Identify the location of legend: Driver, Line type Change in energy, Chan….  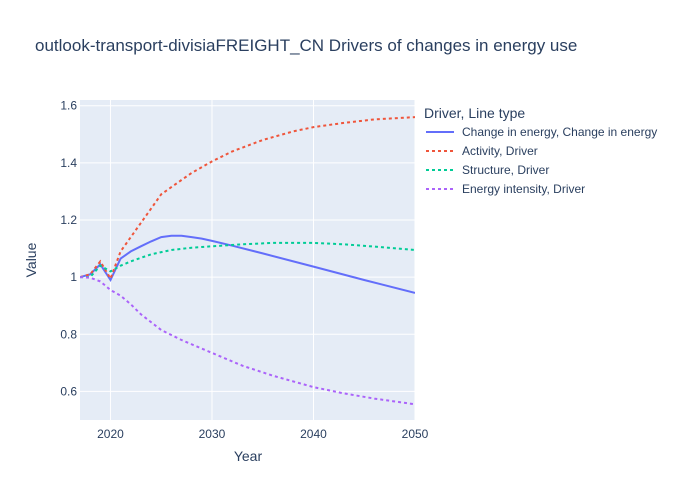
(540, 150).